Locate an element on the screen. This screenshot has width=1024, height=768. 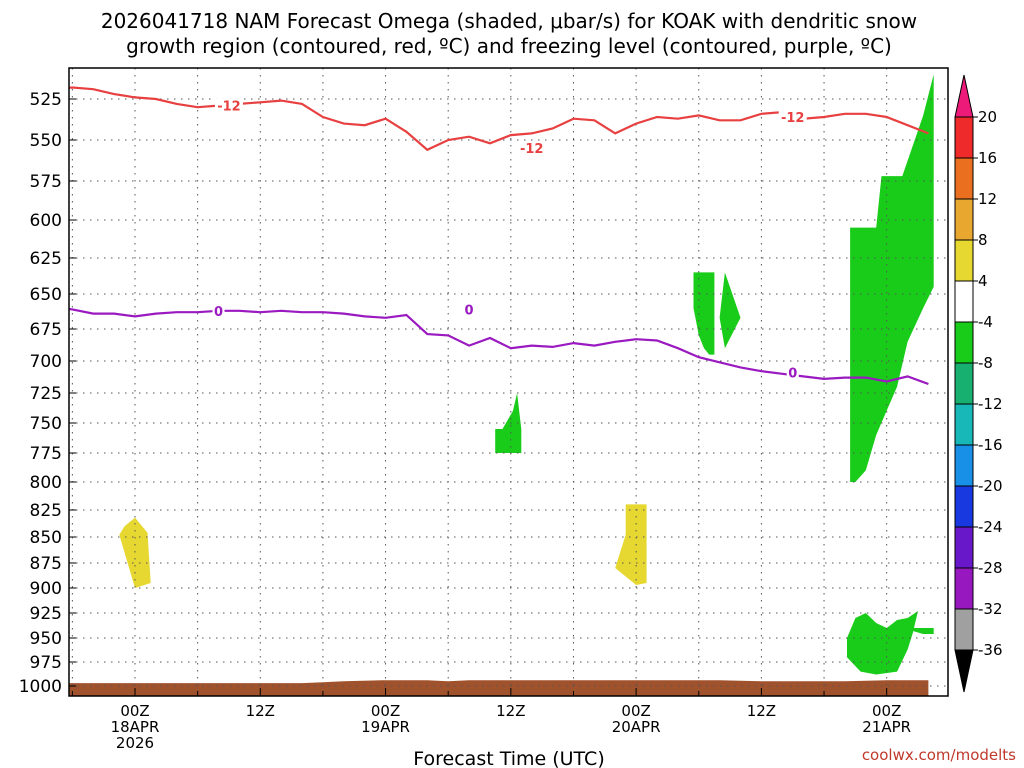
colorbar-label-9: -16 is located at coordinates (990, 445).